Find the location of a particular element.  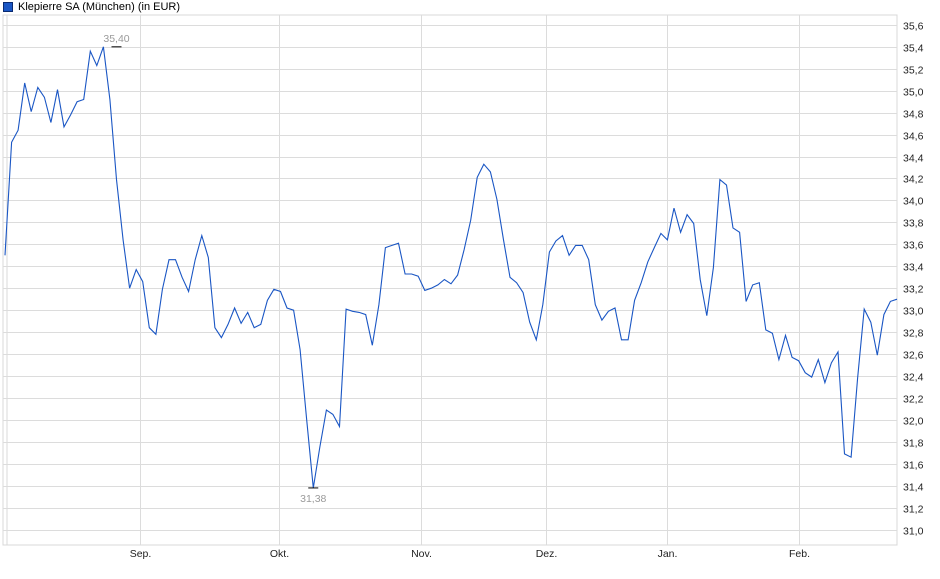

y-tick-label: 32,8 is located at coordinates (913, 334).